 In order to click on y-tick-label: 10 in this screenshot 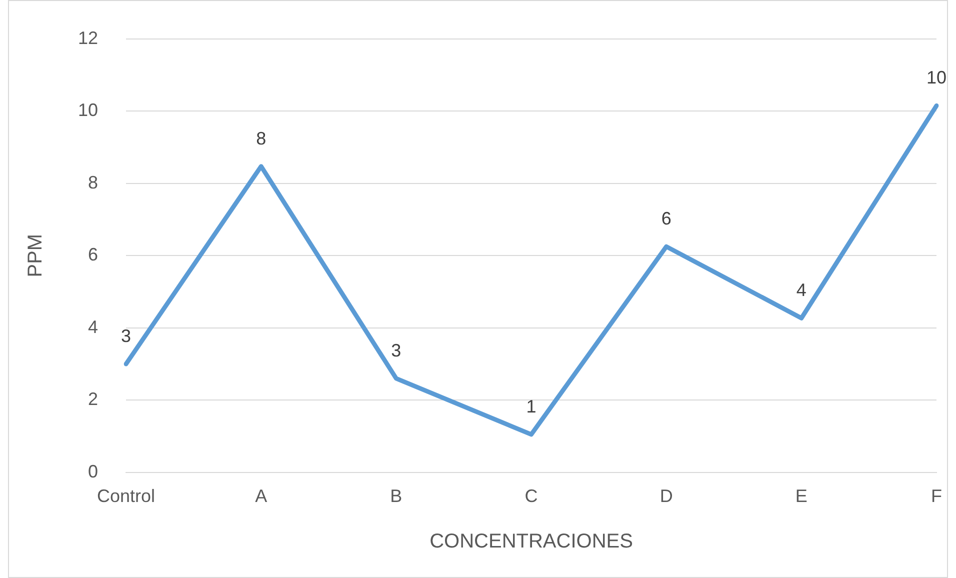, I will do `click(88, 110)`.